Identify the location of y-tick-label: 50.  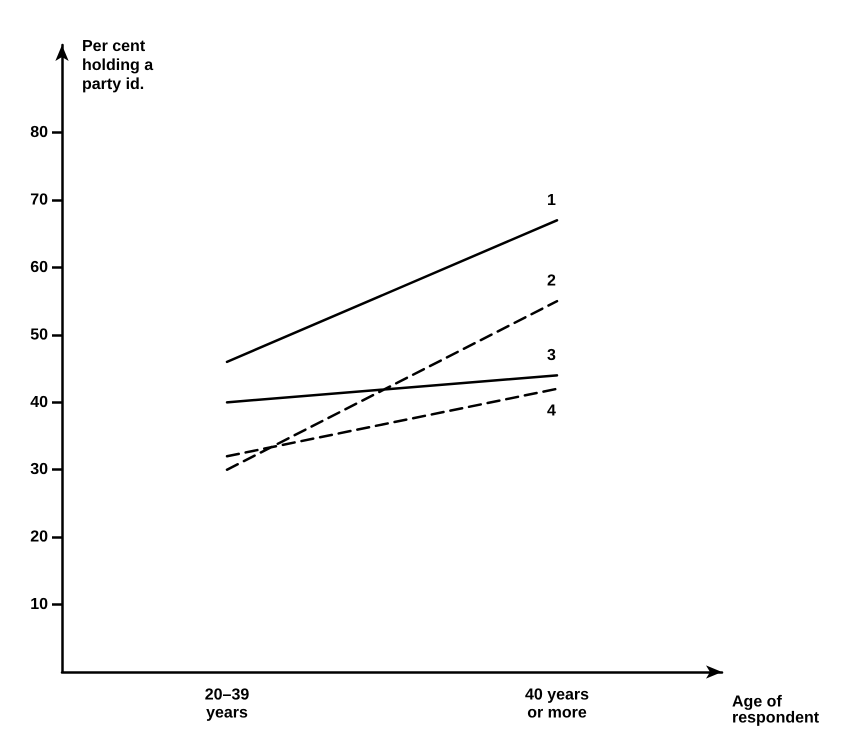
(39, 335).